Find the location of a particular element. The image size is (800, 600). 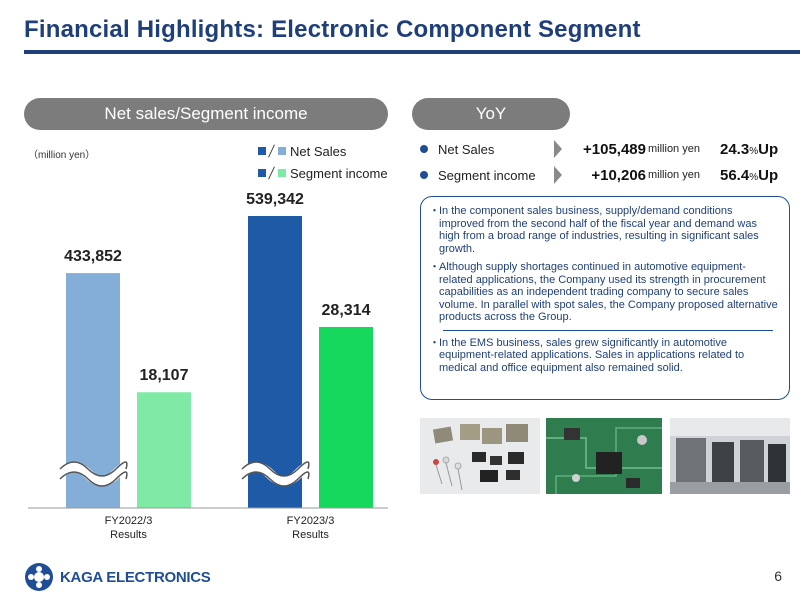

yoy-value: +105,489 is located at coordinates (614, 149).